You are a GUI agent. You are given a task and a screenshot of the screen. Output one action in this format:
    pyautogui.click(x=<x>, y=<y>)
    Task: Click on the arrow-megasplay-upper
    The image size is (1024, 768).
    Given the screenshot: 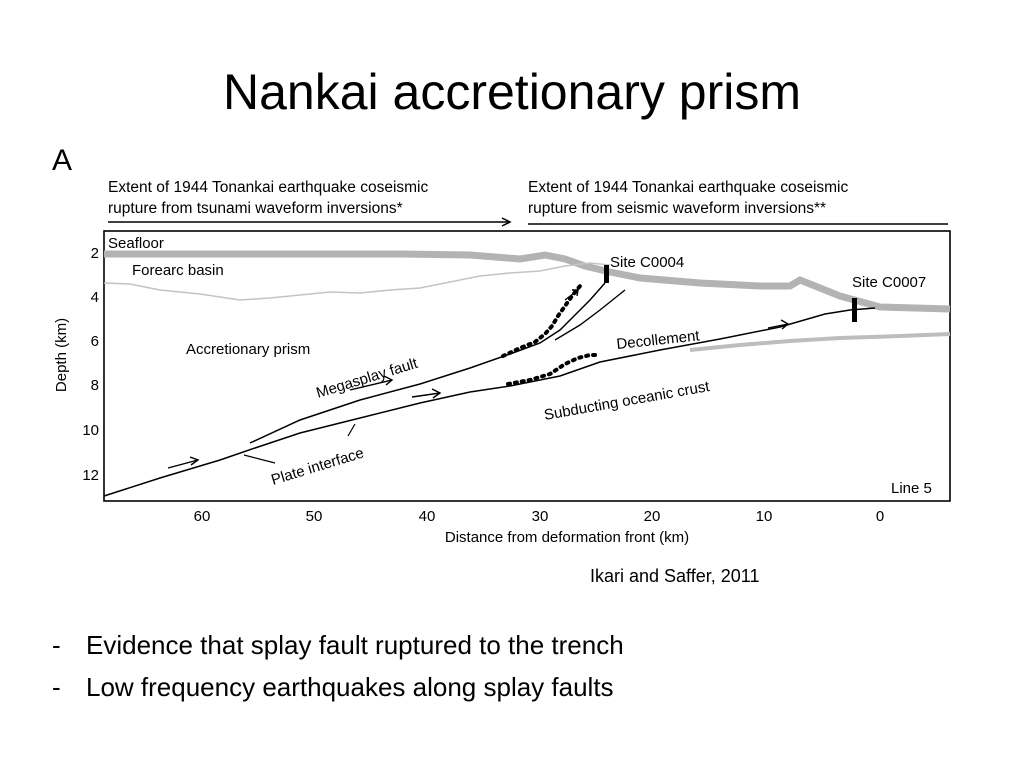 What is the action you would take?
    pyautogui.click(x=571, y=295)
    